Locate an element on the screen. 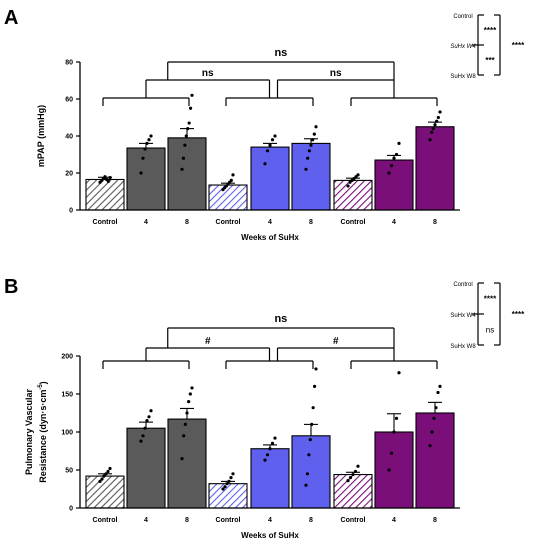 The image size is (550, 542). y-tick-label: 20 is located at coordinates (69, 174).